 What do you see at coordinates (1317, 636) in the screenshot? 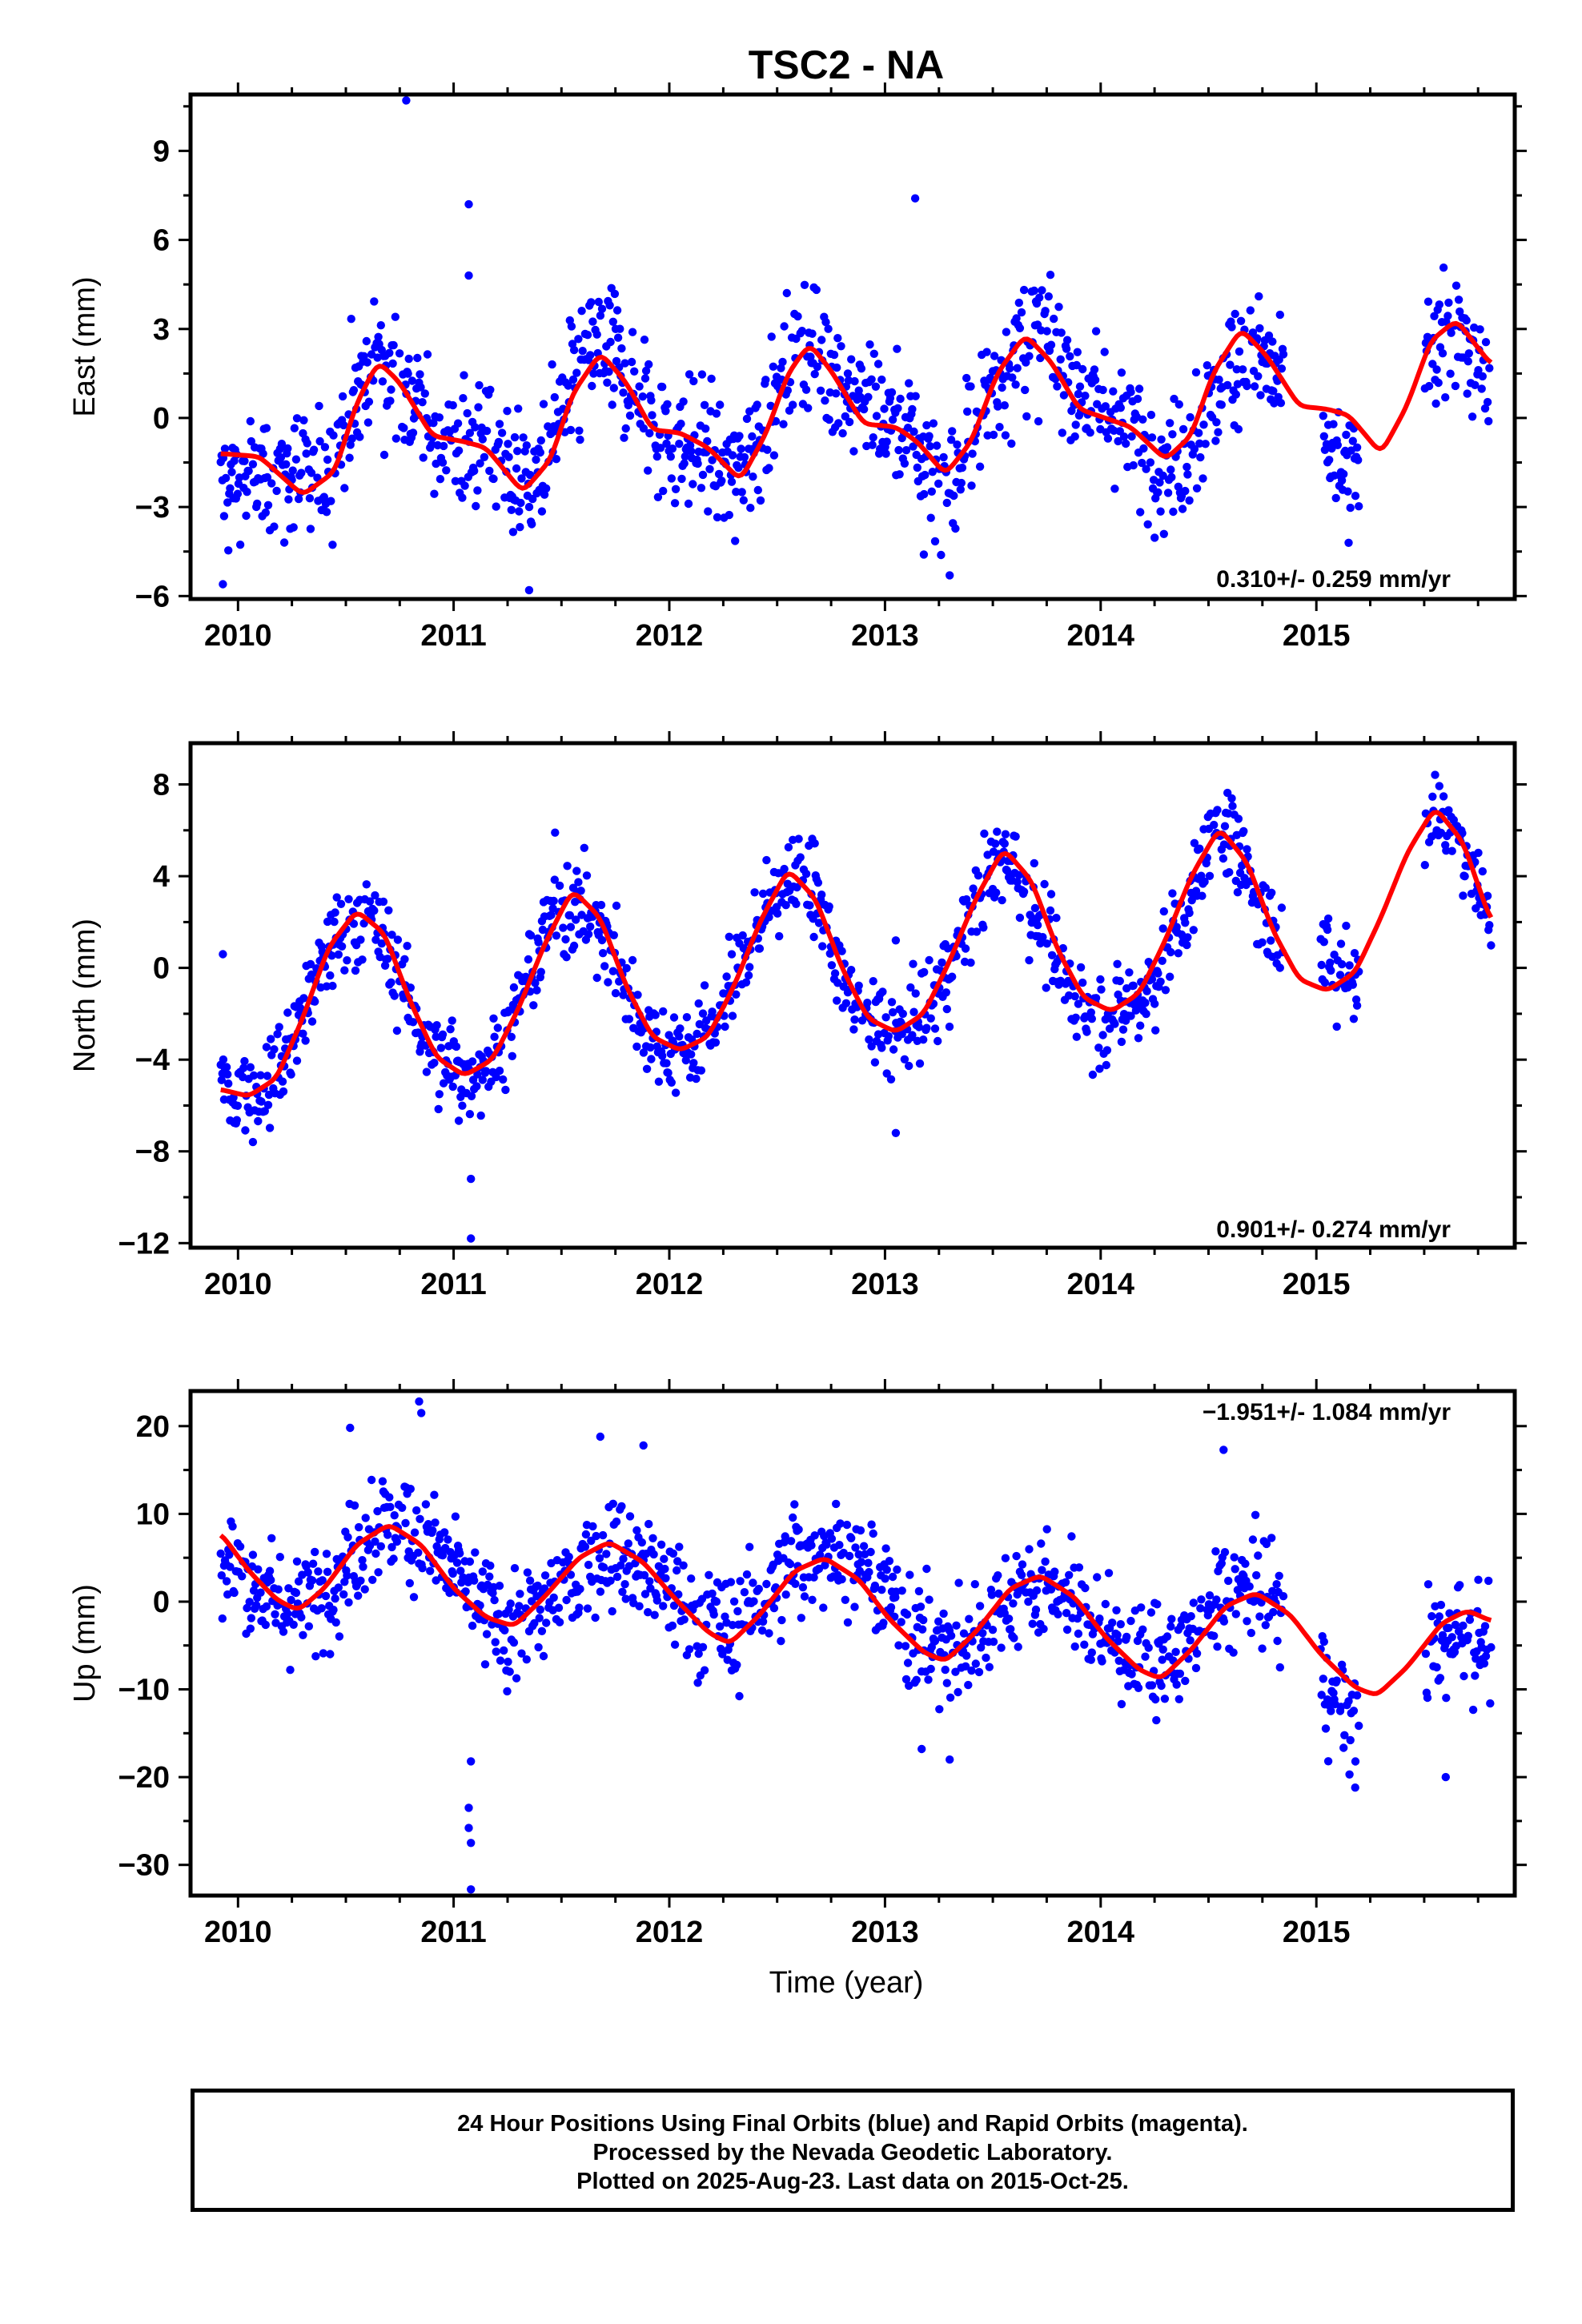
I see `x-tick-label: 2015` at bounding box center [1317, 636].